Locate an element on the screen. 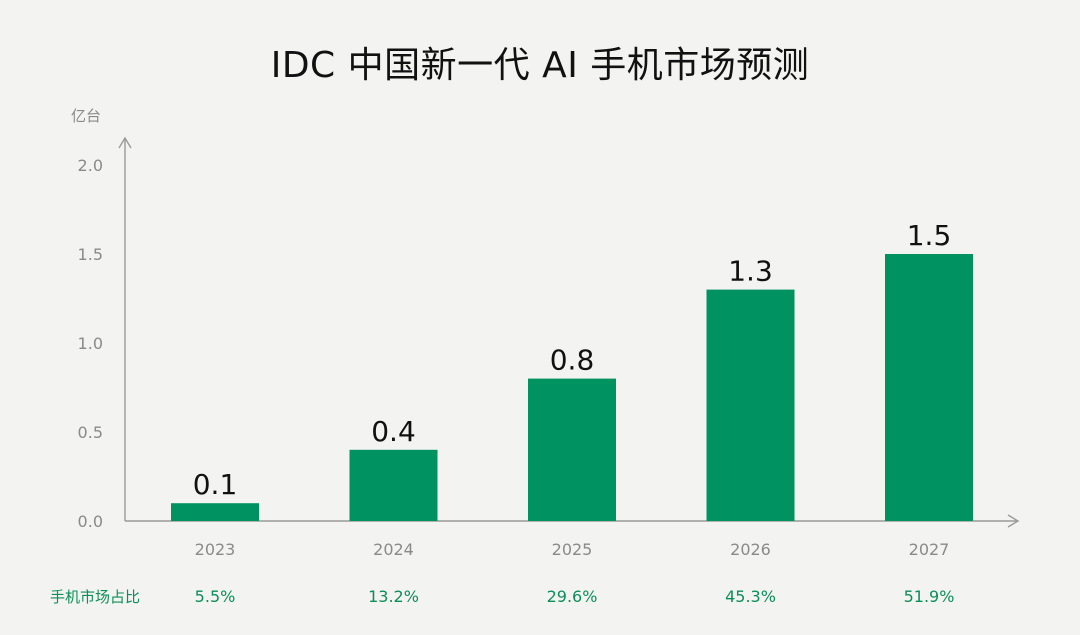 Image resolution: width=1080 pixels, height=635 pixels. market-share-value: 5.5% is located at coordinates (215, 596).